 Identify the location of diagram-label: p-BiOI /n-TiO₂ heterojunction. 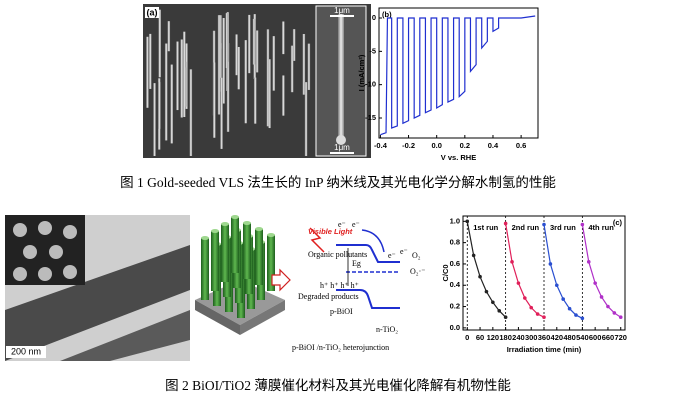
(340, 347).